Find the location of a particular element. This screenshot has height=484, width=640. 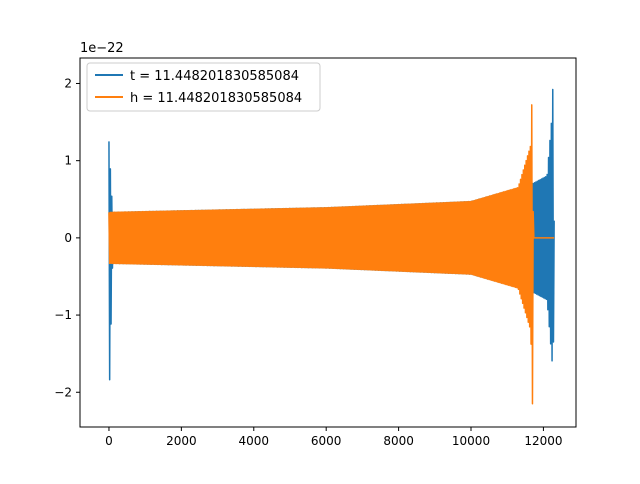

x-tick-label: 2000 is located at coordinates (181, 441).